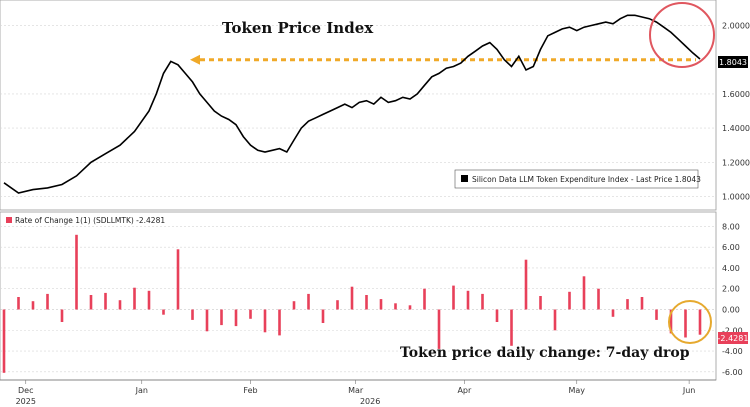 This screenshot has width=750, height=407. What do you see at coordinates (731, 226) in the screenshot?
I see `bottom-y-tick-label: 8.00` at bounding box center [731, 226].